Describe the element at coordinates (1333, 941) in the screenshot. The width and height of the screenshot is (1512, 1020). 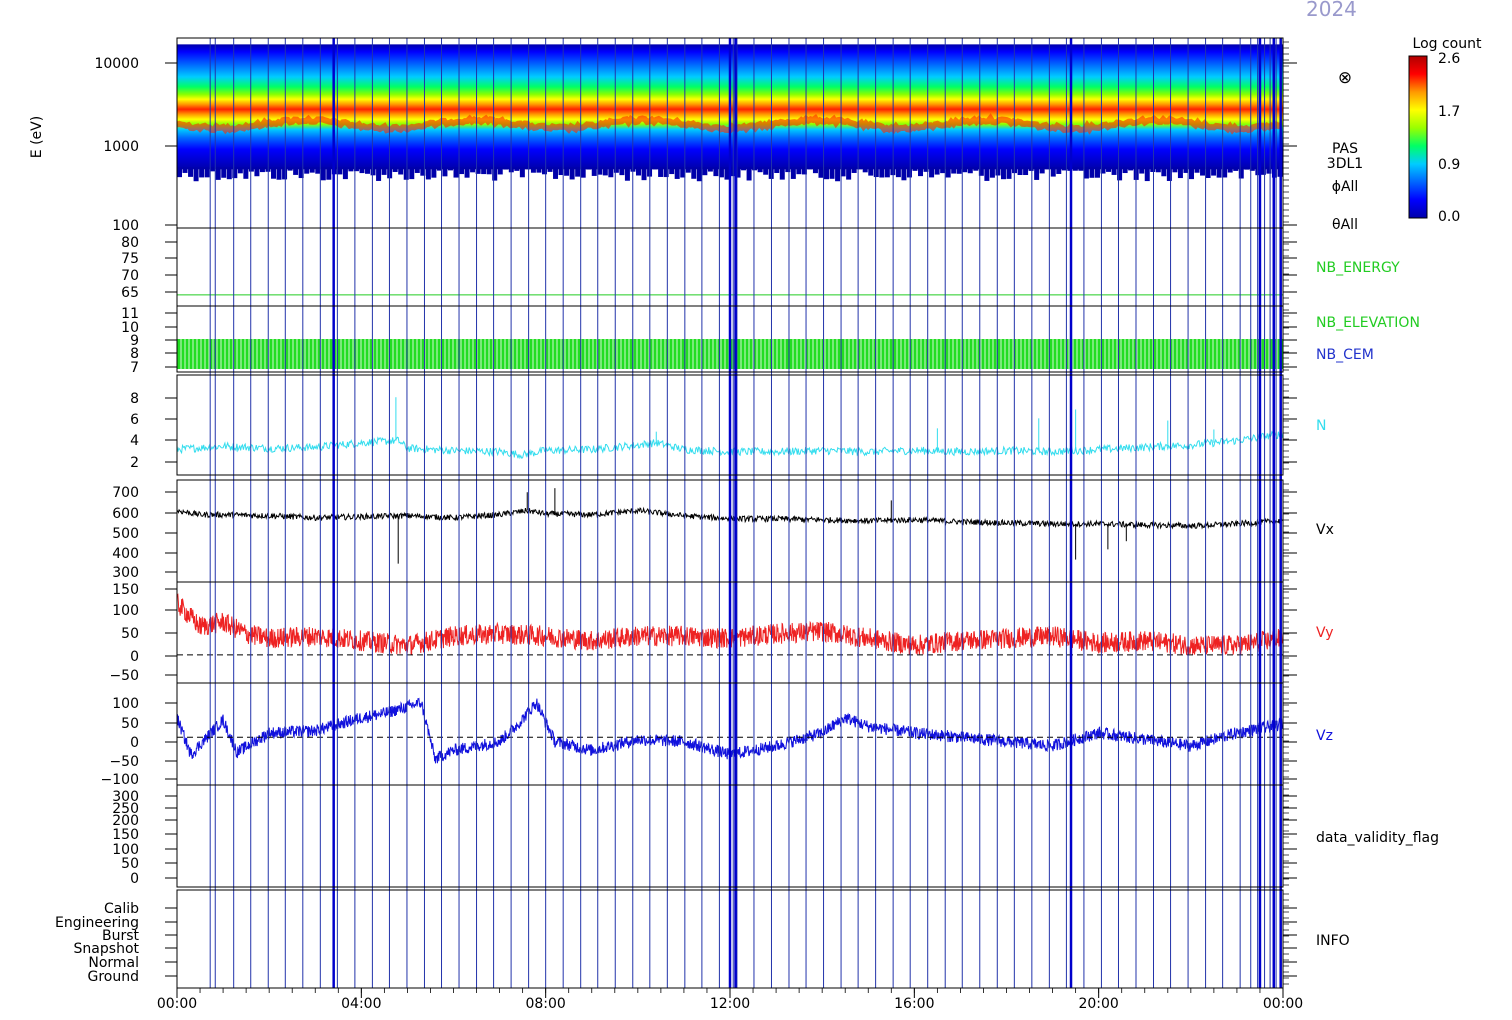
I see `series-label-info: INFO` at that location.